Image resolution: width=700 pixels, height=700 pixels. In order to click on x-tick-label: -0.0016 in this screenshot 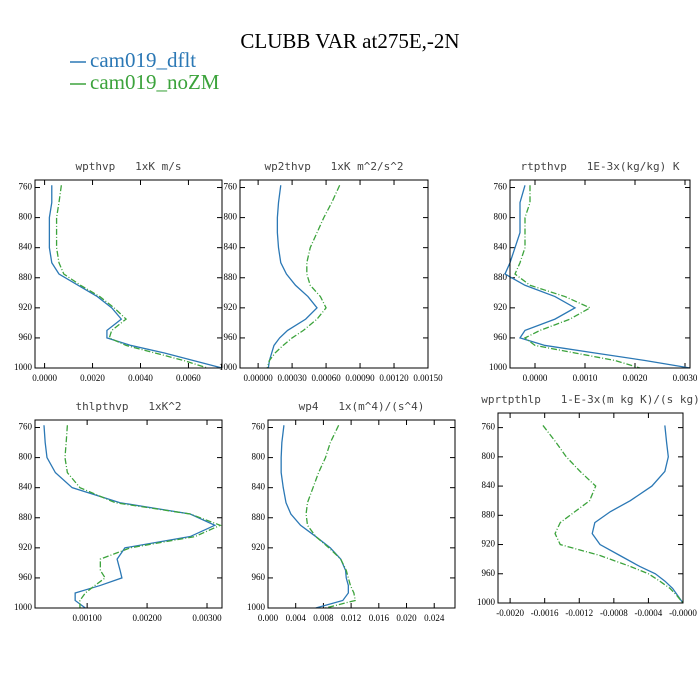, I will do `click(545, 613)`.